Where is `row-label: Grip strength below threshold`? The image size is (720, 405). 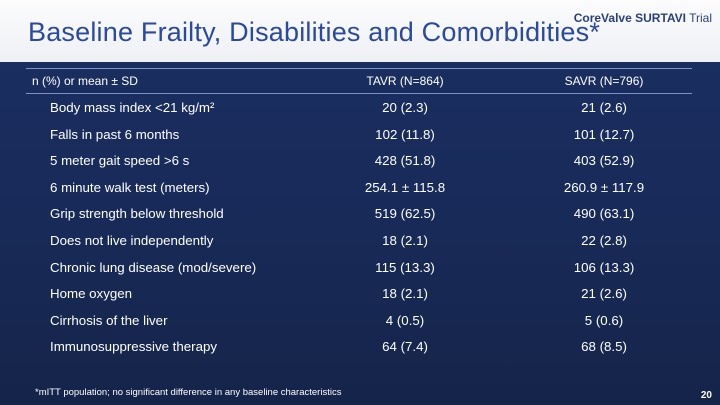
row-label: Grip strength below threshold is located at coordinates (137, 214).